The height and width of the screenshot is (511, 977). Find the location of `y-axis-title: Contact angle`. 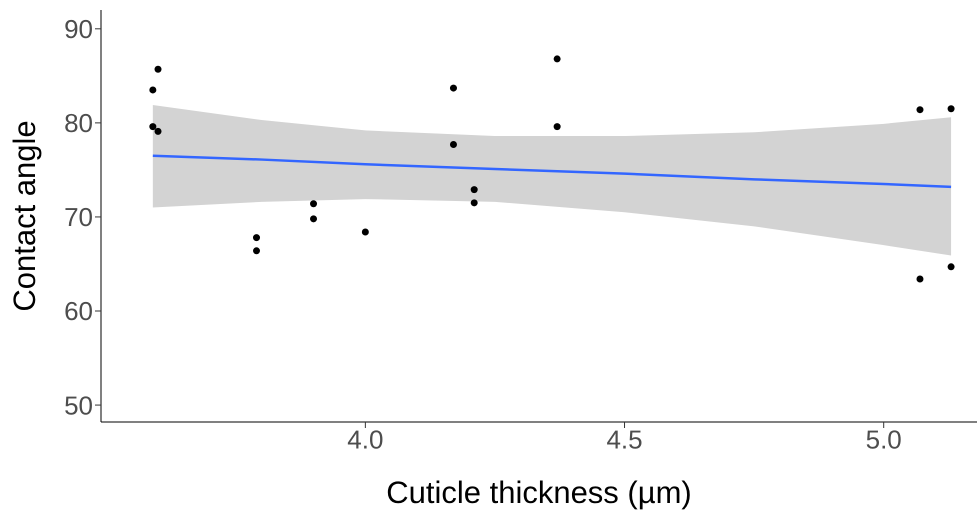

y-axis-title: Contact angle is located at coordinates (24, 216).